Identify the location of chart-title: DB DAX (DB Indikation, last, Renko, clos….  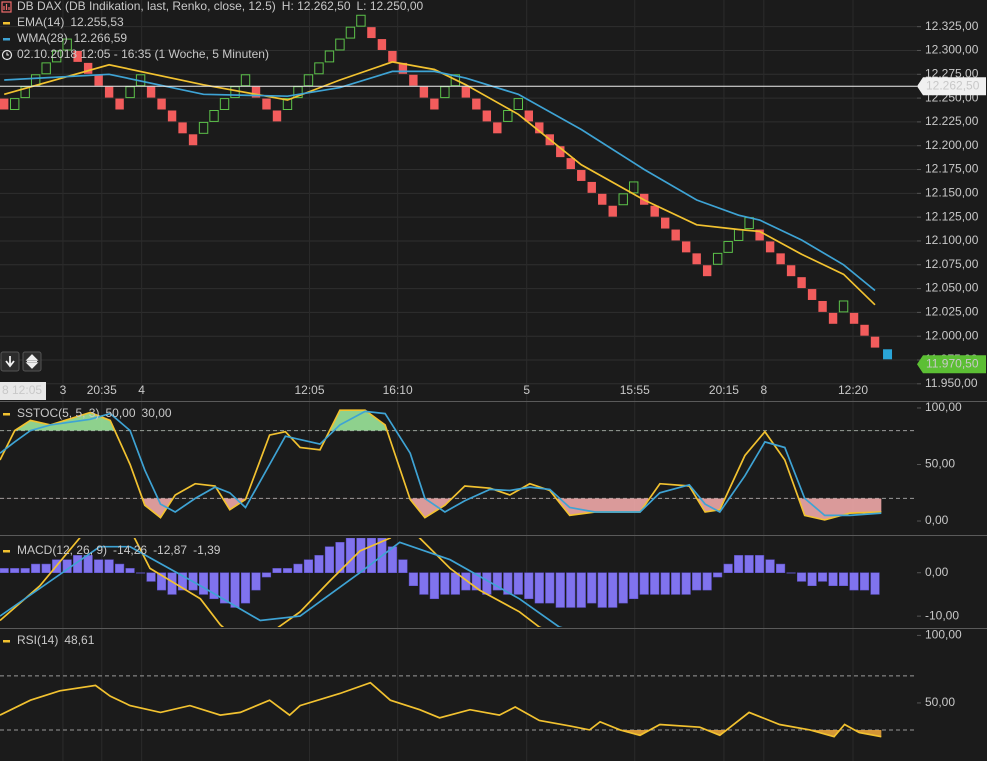
(146, 6).